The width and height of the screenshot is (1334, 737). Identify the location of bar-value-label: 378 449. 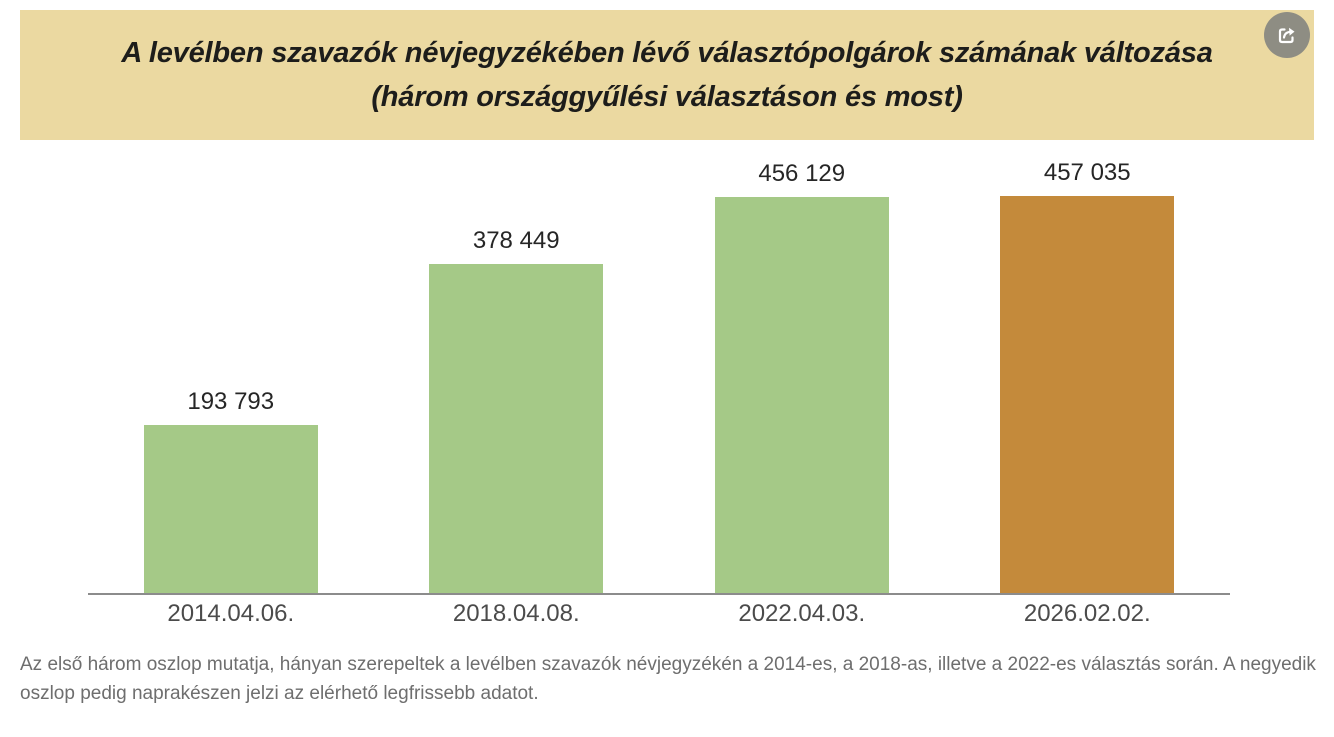
(516, 240).